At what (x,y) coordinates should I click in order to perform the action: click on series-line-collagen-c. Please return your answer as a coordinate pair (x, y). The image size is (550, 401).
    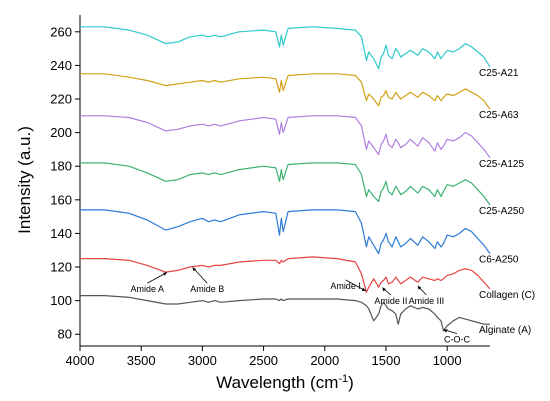
    Looking at the image, I should click on (285, 274).